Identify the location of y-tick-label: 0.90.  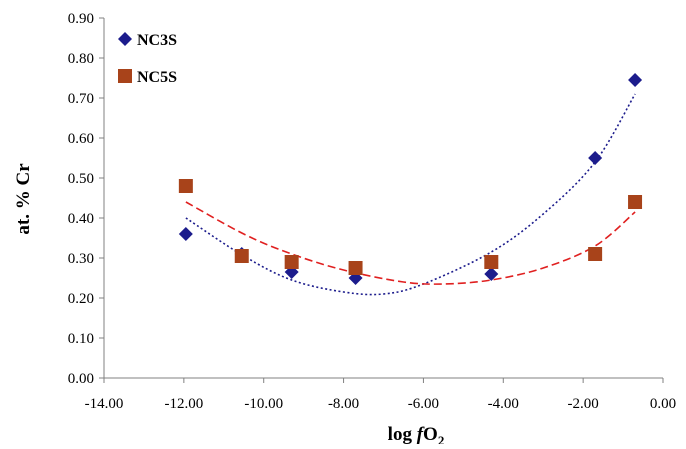
(81, 19).